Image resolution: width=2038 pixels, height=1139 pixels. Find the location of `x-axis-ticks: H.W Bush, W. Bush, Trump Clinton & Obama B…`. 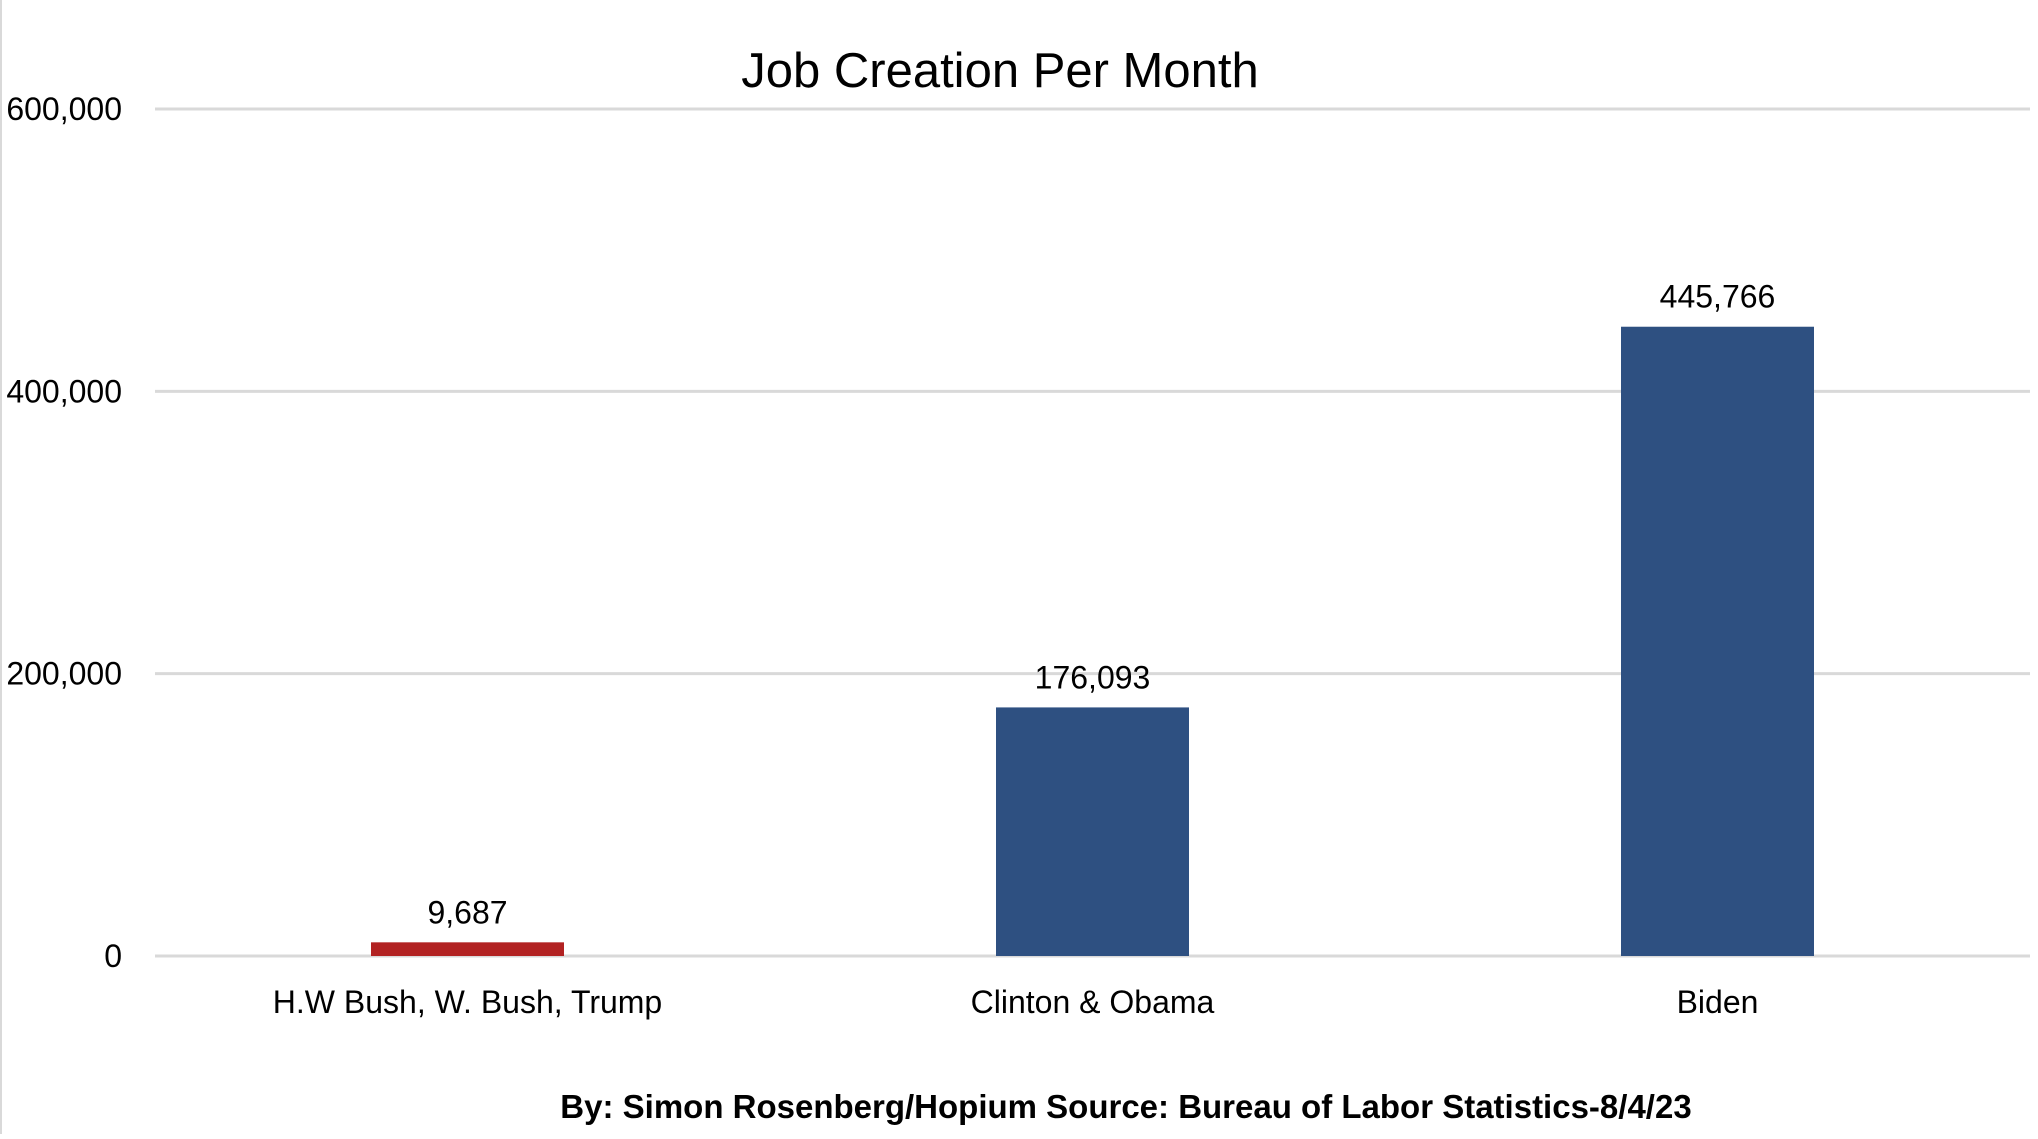

x-axis-ticks: H.W Bush, W. Bush, Trump Clinton & Obama B… is located at coordinates (1016, 1002).